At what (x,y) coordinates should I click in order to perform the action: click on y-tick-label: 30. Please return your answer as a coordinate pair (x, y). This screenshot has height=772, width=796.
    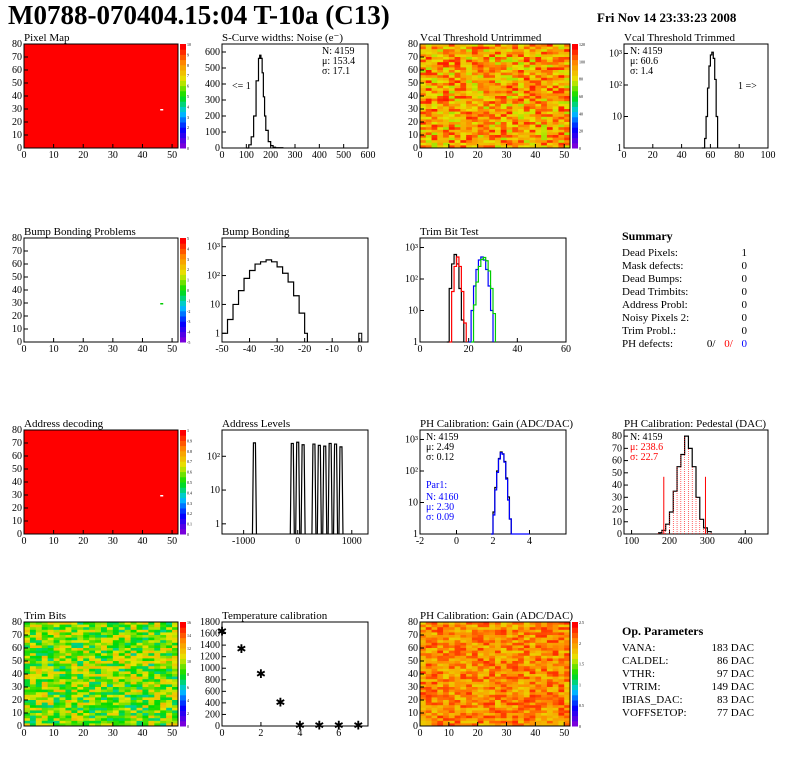
    Looking at the image, I should click on (17, 495).